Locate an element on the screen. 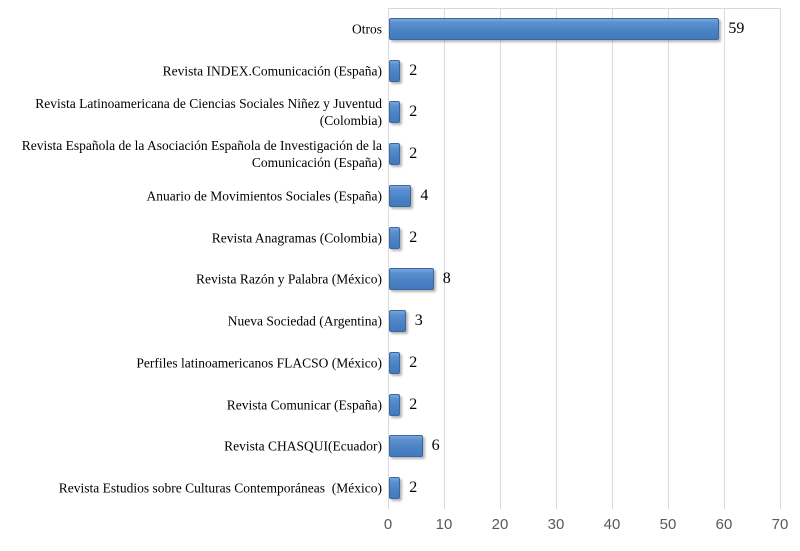 The width and height of the screenshot is (800, 551). value-label: 6 is located at coordinates (435, 446).